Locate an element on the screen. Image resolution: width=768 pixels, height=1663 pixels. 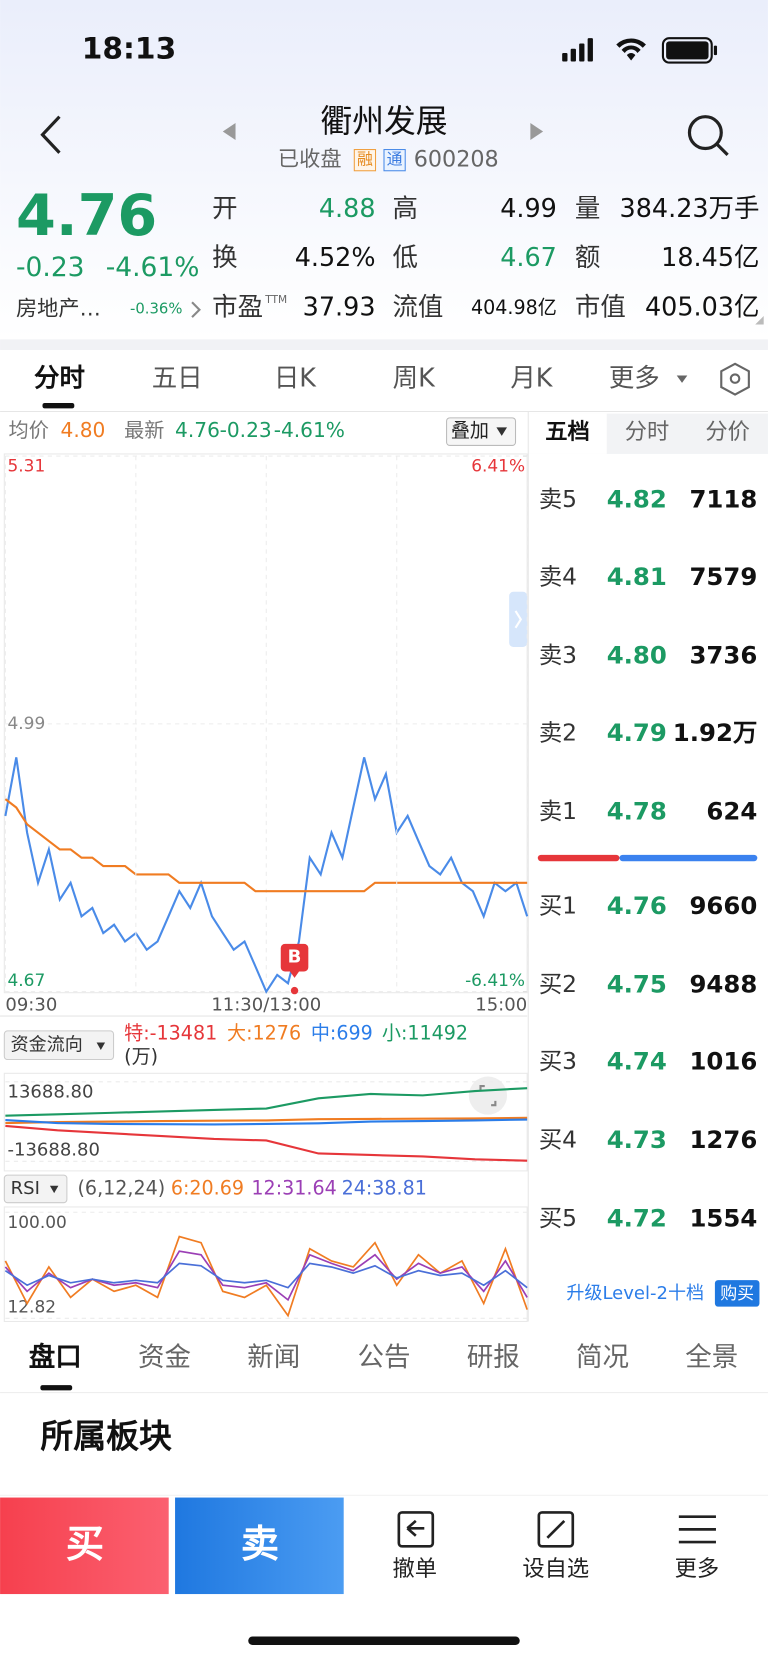
book-volume: 1276 is located at coordinates (723, 1139).